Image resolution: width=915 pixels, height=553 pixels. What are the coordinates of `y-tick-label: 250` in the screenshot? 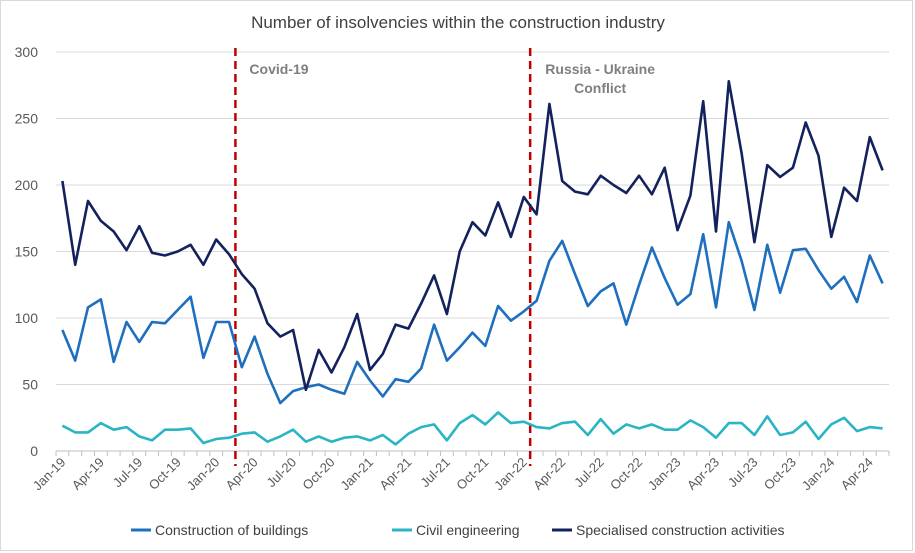 It's located at (27, 119).